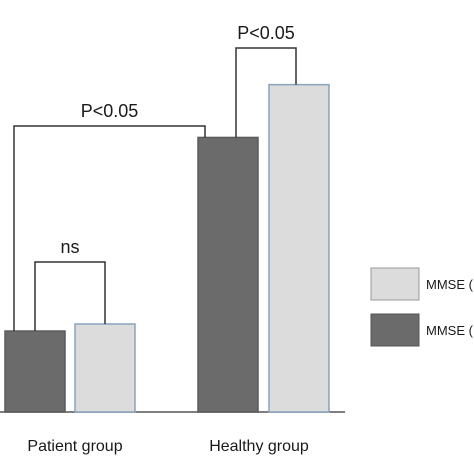 The height and width of the screenshot is (474, 474). Describe the element at coordinates (299, 248) in the screenshot. I see `bar-healthy-group-light` at that location.